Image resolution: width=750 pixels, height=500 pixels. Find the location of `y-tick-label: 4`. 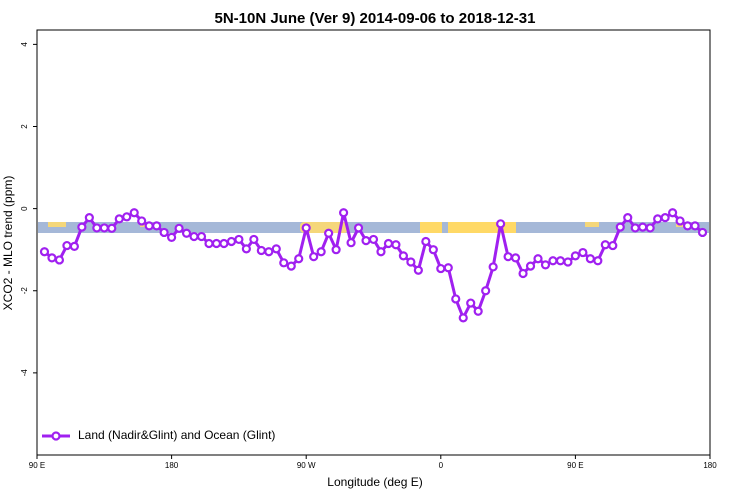

y-tick-label: 4 is located at coordinates (24, 44).